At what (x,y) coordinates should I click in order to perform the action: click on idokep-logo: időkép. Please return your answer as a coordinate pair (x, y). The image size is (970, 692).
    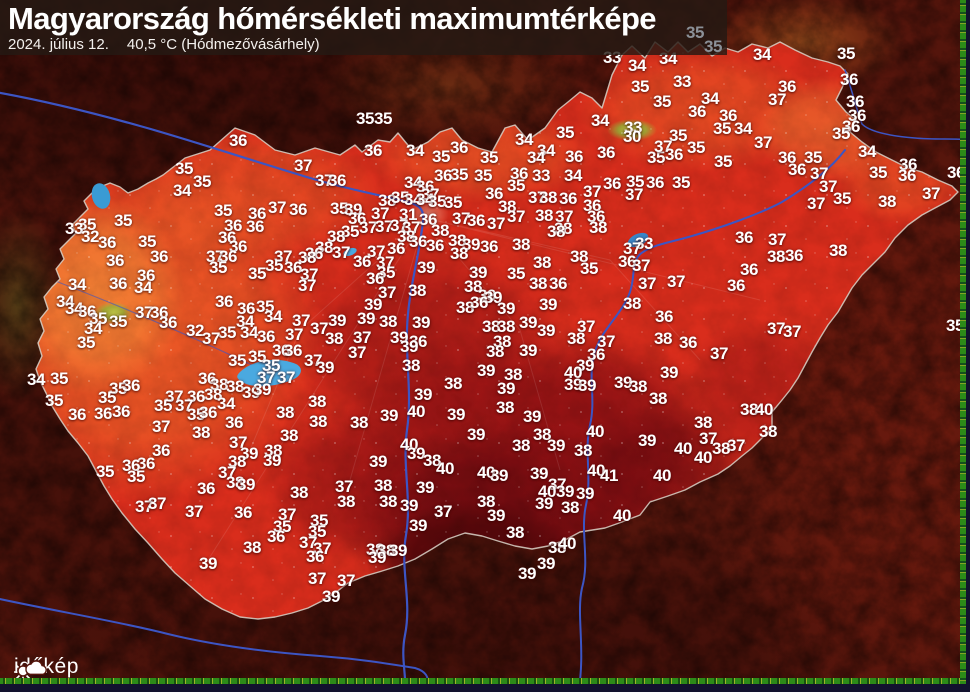
    Looking at the image, I should click on (46, 668).